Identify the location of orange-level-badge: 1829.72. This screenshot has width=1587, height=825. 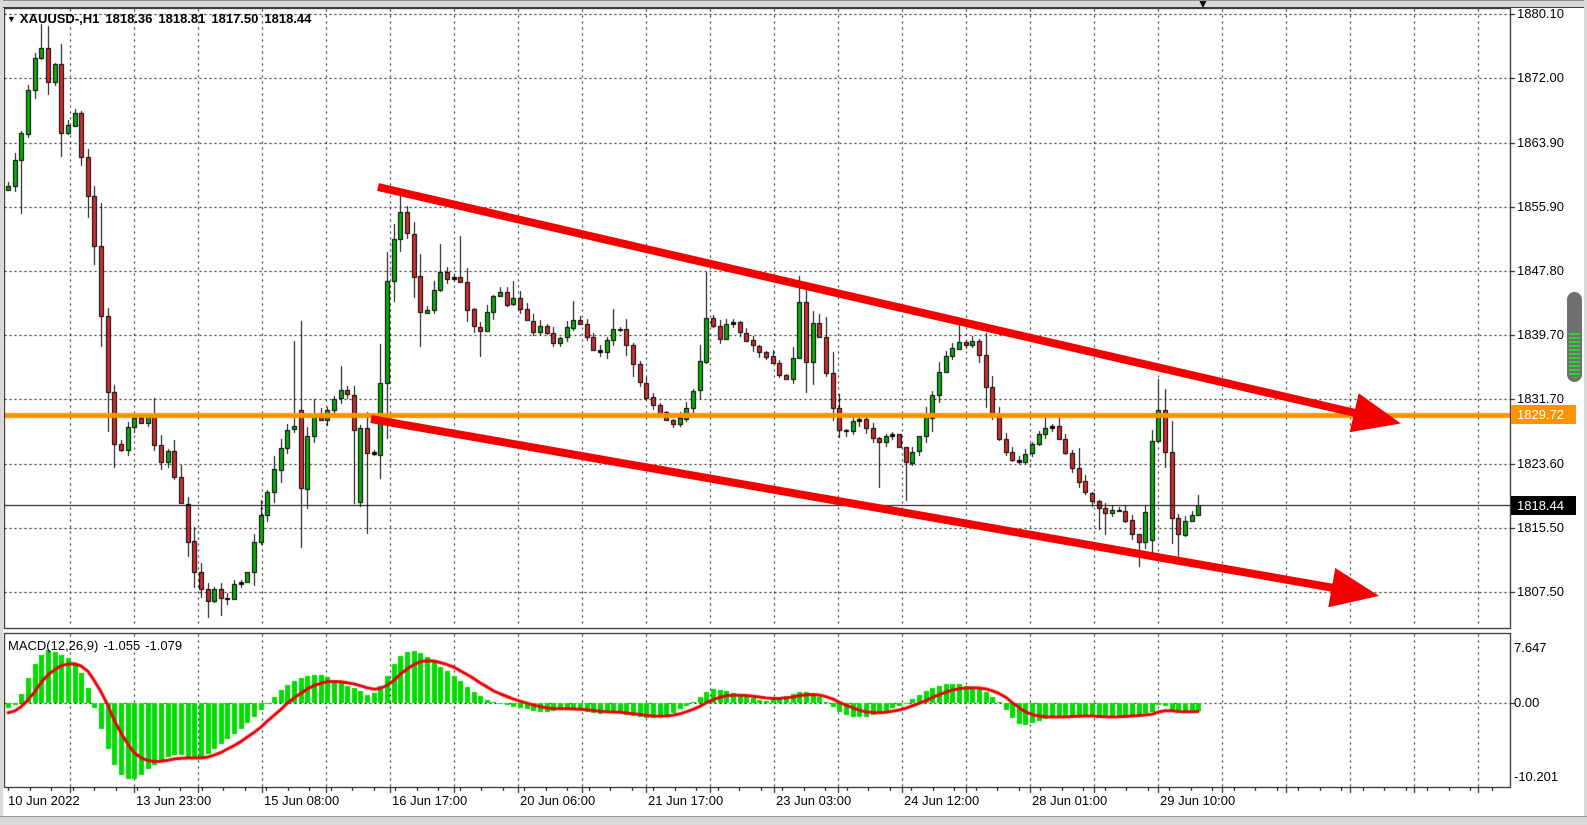
(1543, 414).